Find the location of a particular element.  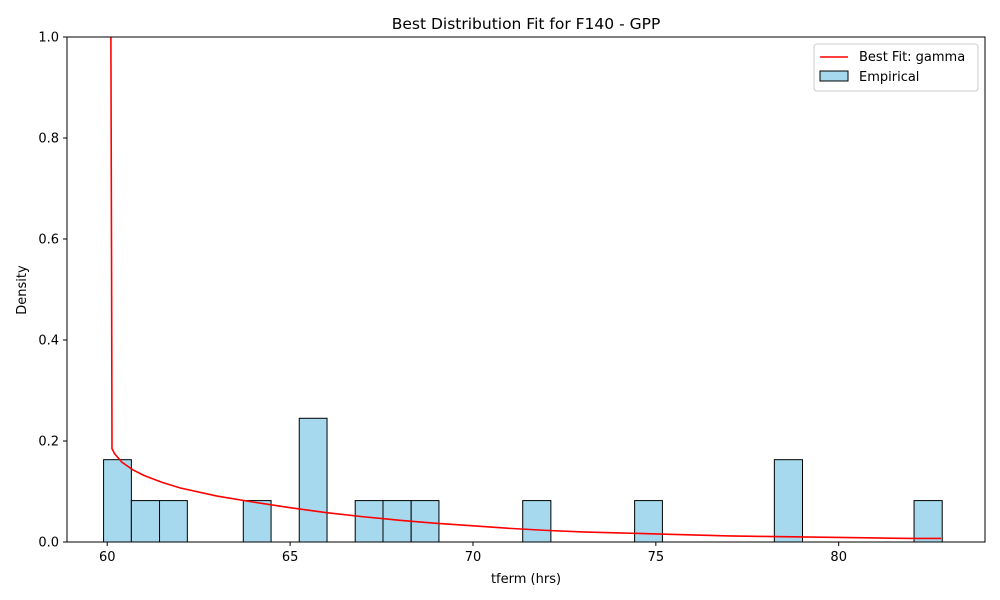

legend-empirical-label: Empirical is located at coordinates (889, 77).